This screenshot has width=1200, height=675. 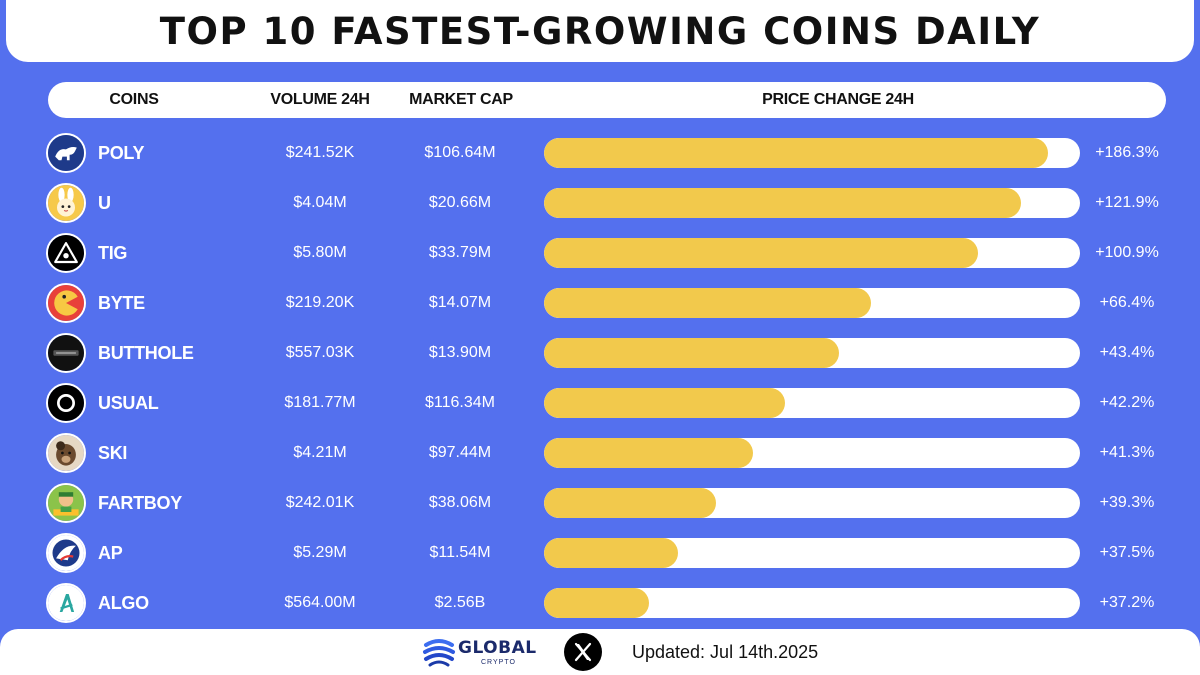 What do you see at coordinates (320, 402) in the screenshot?
I see `volume-24h: $181.77M` at bounding box center [320, 402].